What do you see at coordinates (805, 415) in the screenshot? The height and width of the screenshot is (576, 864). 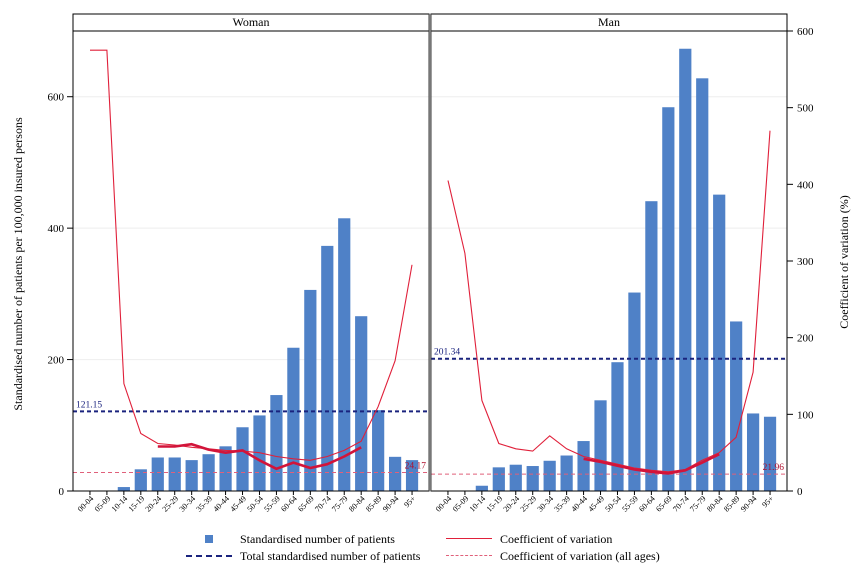 I see `y2-tick-label: 100` at bounding box center [805, 415].